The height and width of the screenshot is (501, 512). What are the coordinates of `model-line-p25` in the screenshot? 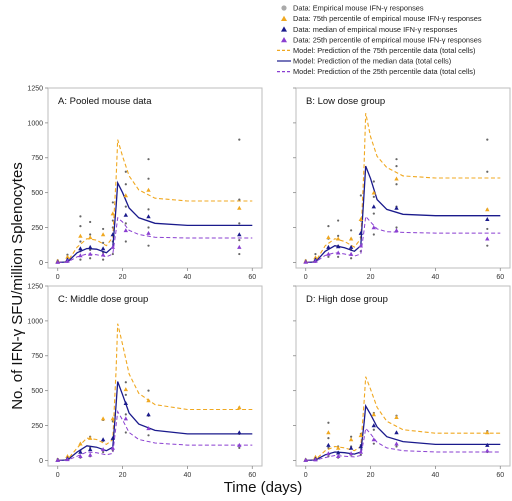 It's located at (403, 239).